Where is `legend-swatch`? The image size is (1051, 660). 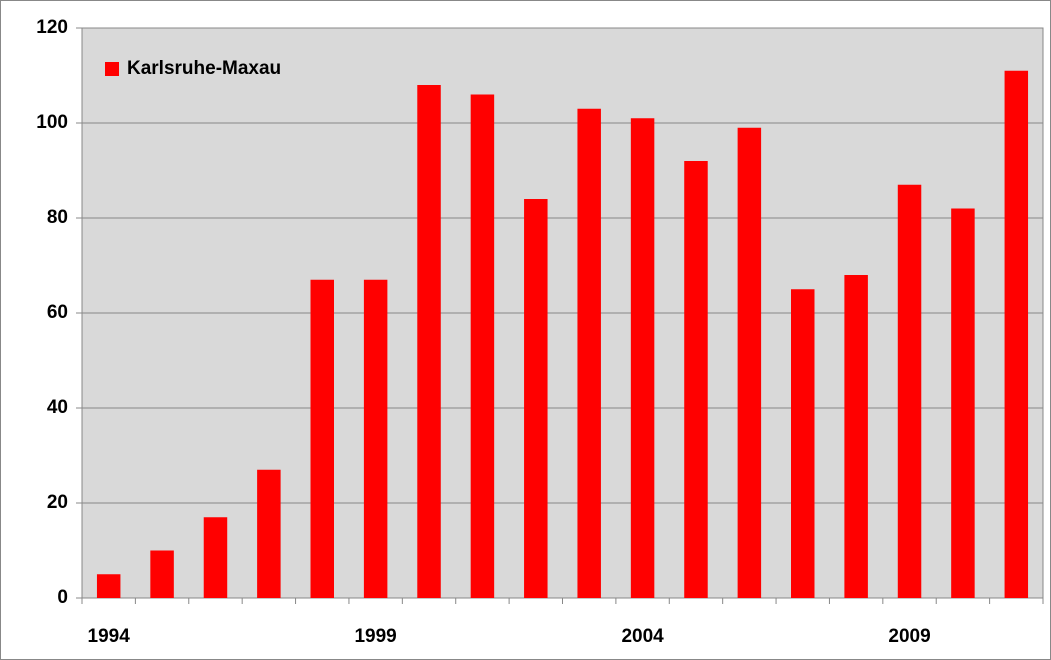 legend-swatch is located at coordinates (112, 69).